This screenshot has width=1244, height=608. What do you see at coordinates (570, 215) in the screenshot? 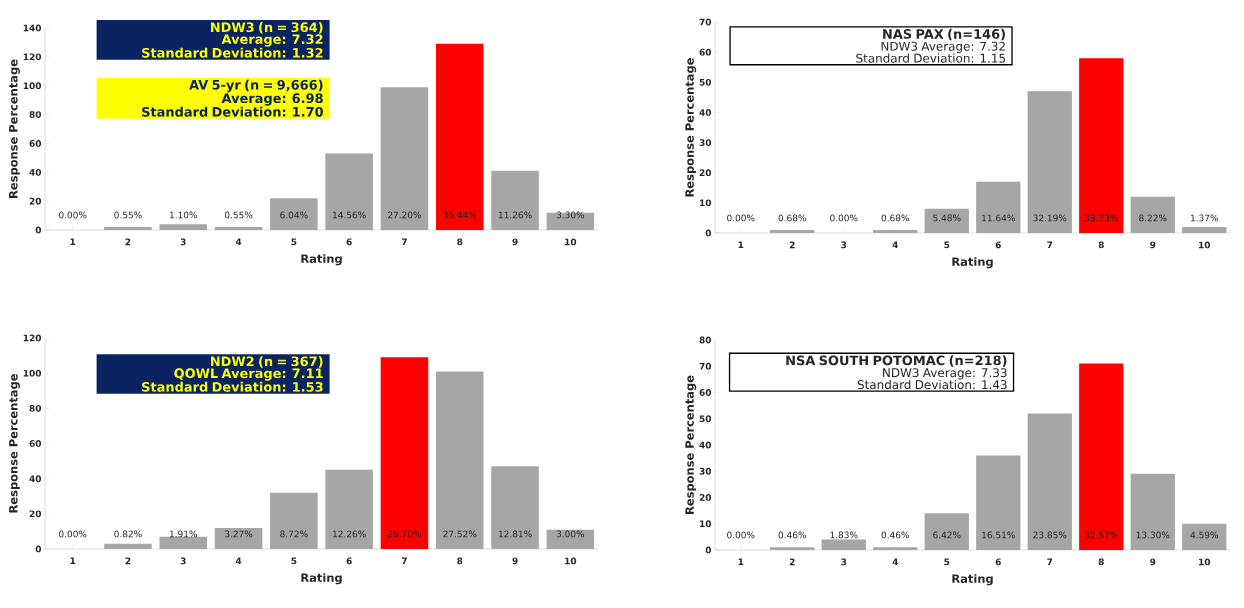
I see `annotation: 3.30%` at bounding box center [570, 215].